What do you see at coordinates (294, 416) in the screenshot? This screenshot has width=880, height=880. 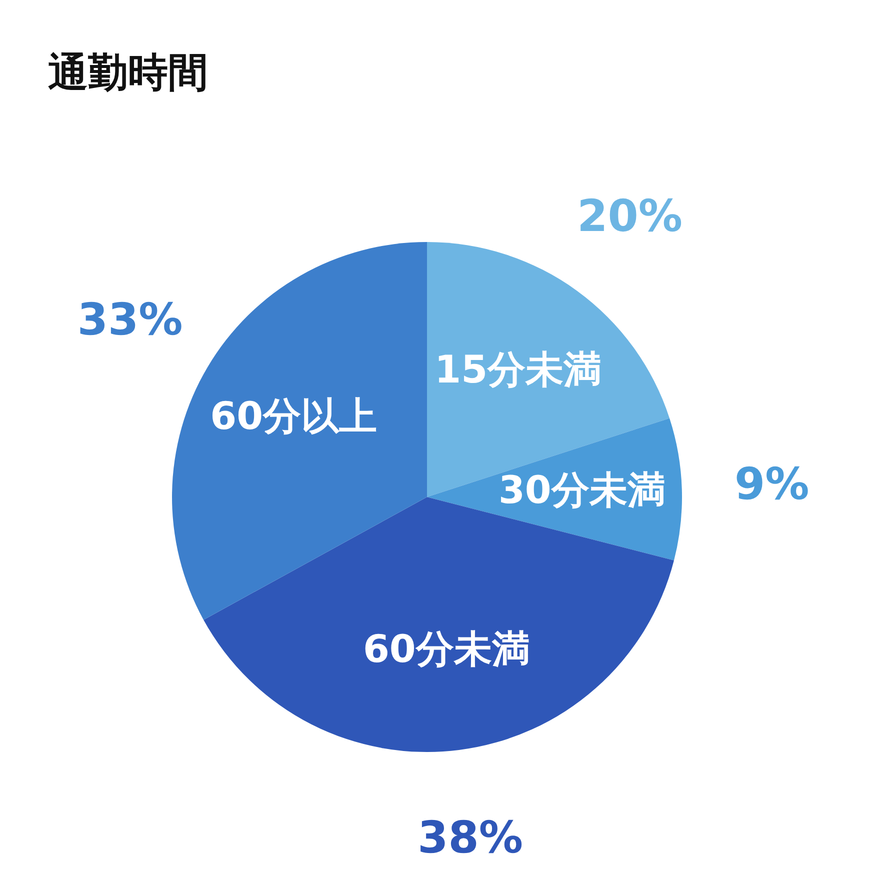 I see `slice-label: 60分以上` at bounding box center [294, 416].